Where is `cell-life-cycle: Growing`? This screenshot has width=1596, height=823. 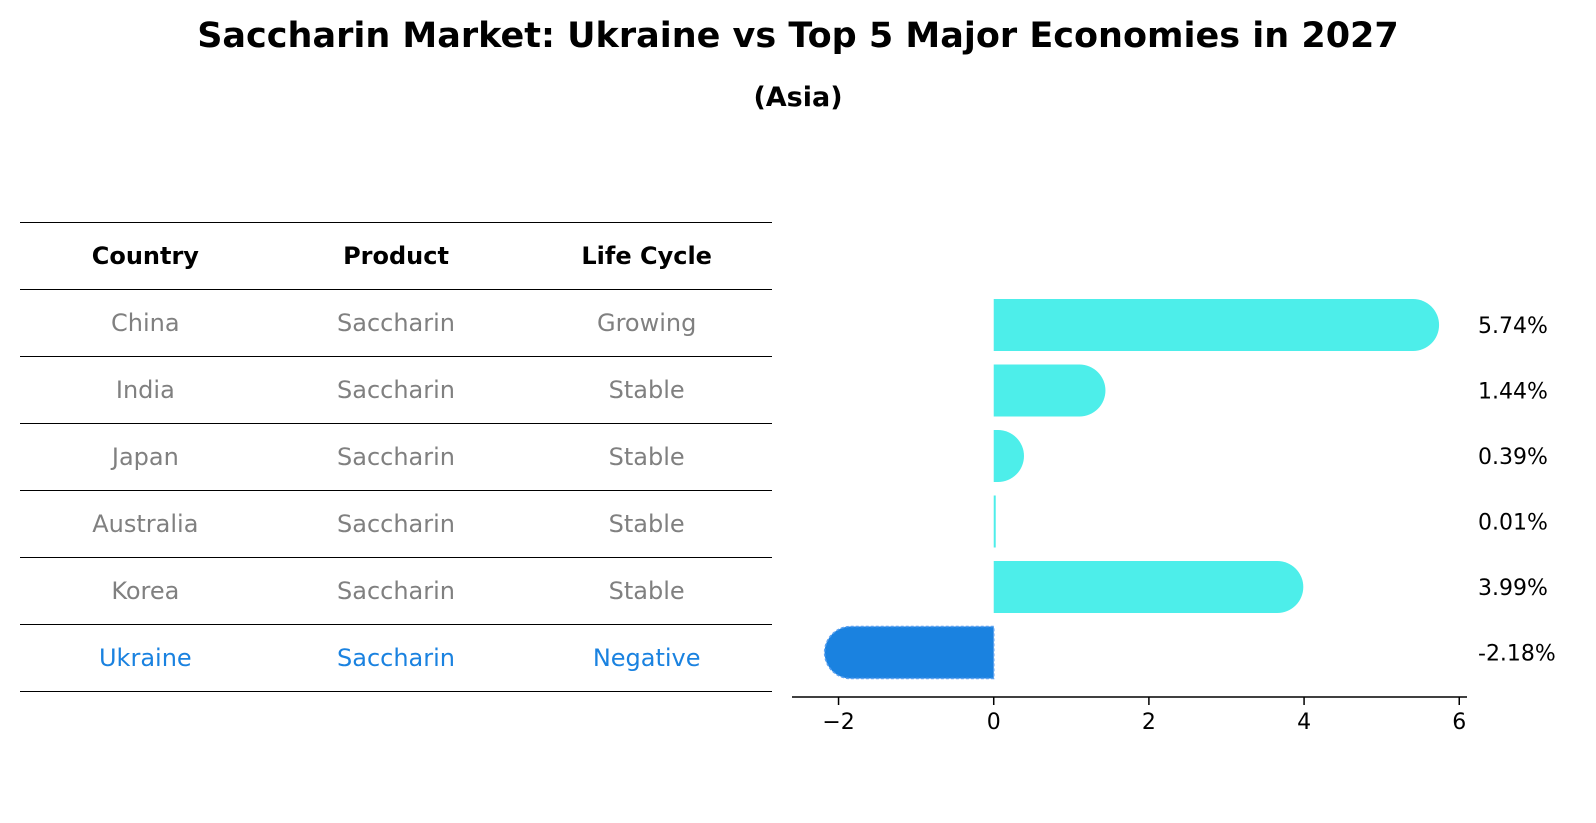 cell-life-cycle: Growing is located at coordinates (646, 323).